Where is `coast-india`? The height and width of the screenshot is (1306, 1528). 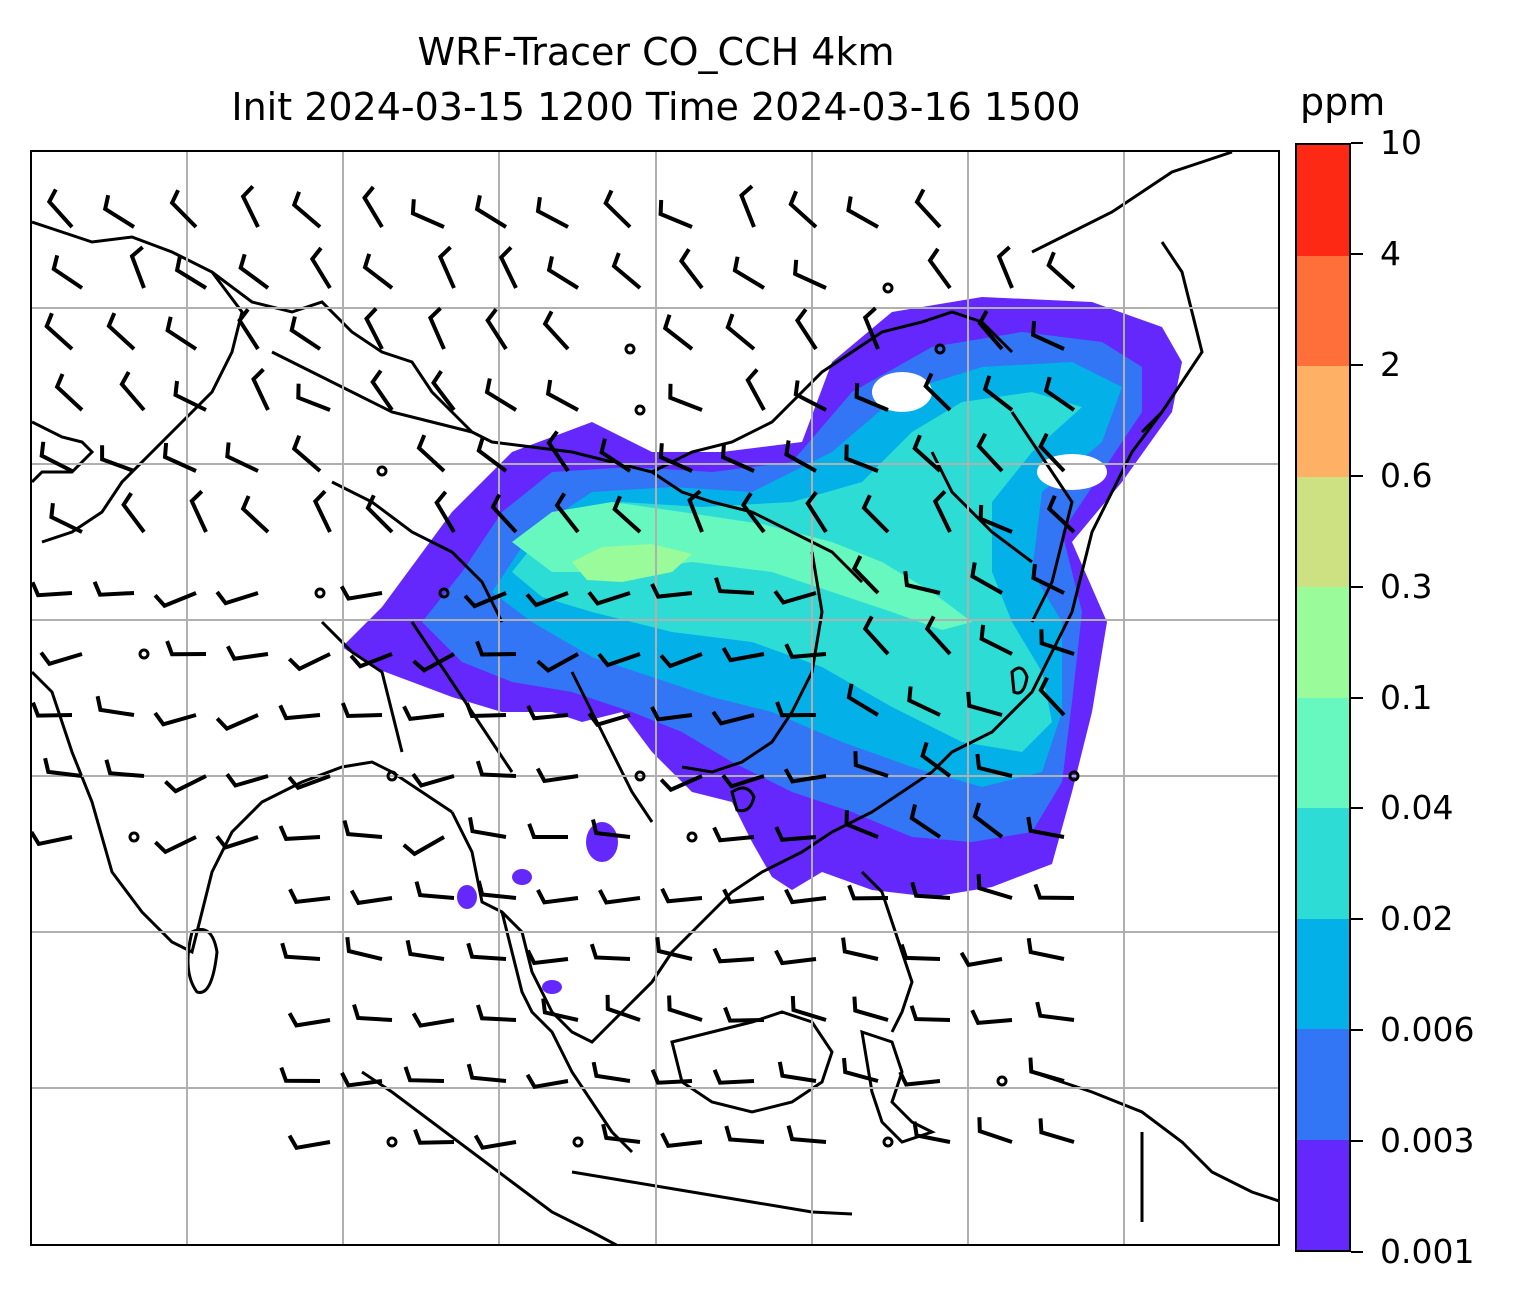 coast-india is located at coordinates (242, 812).